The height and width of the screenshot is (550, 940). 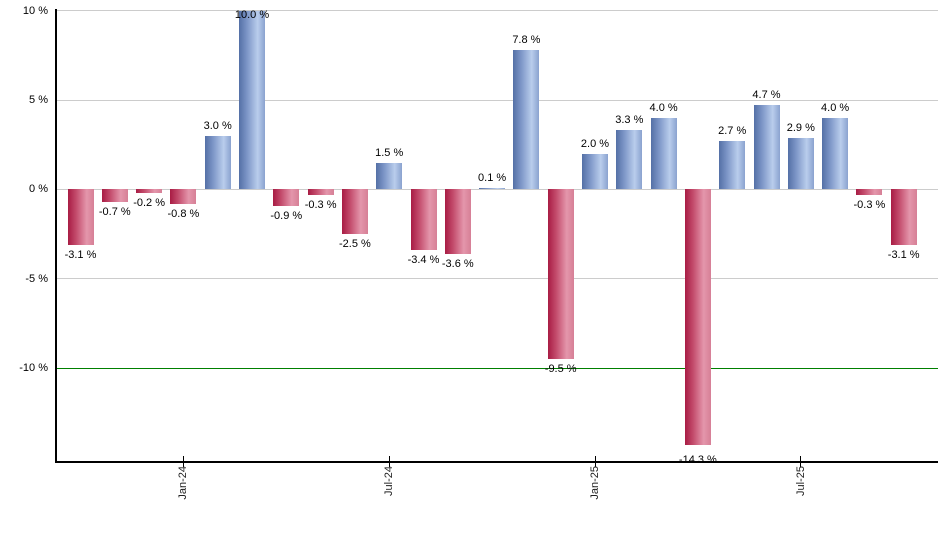 I want to click on bar-value-label: 3.0 %, so click(x=217, y=125).